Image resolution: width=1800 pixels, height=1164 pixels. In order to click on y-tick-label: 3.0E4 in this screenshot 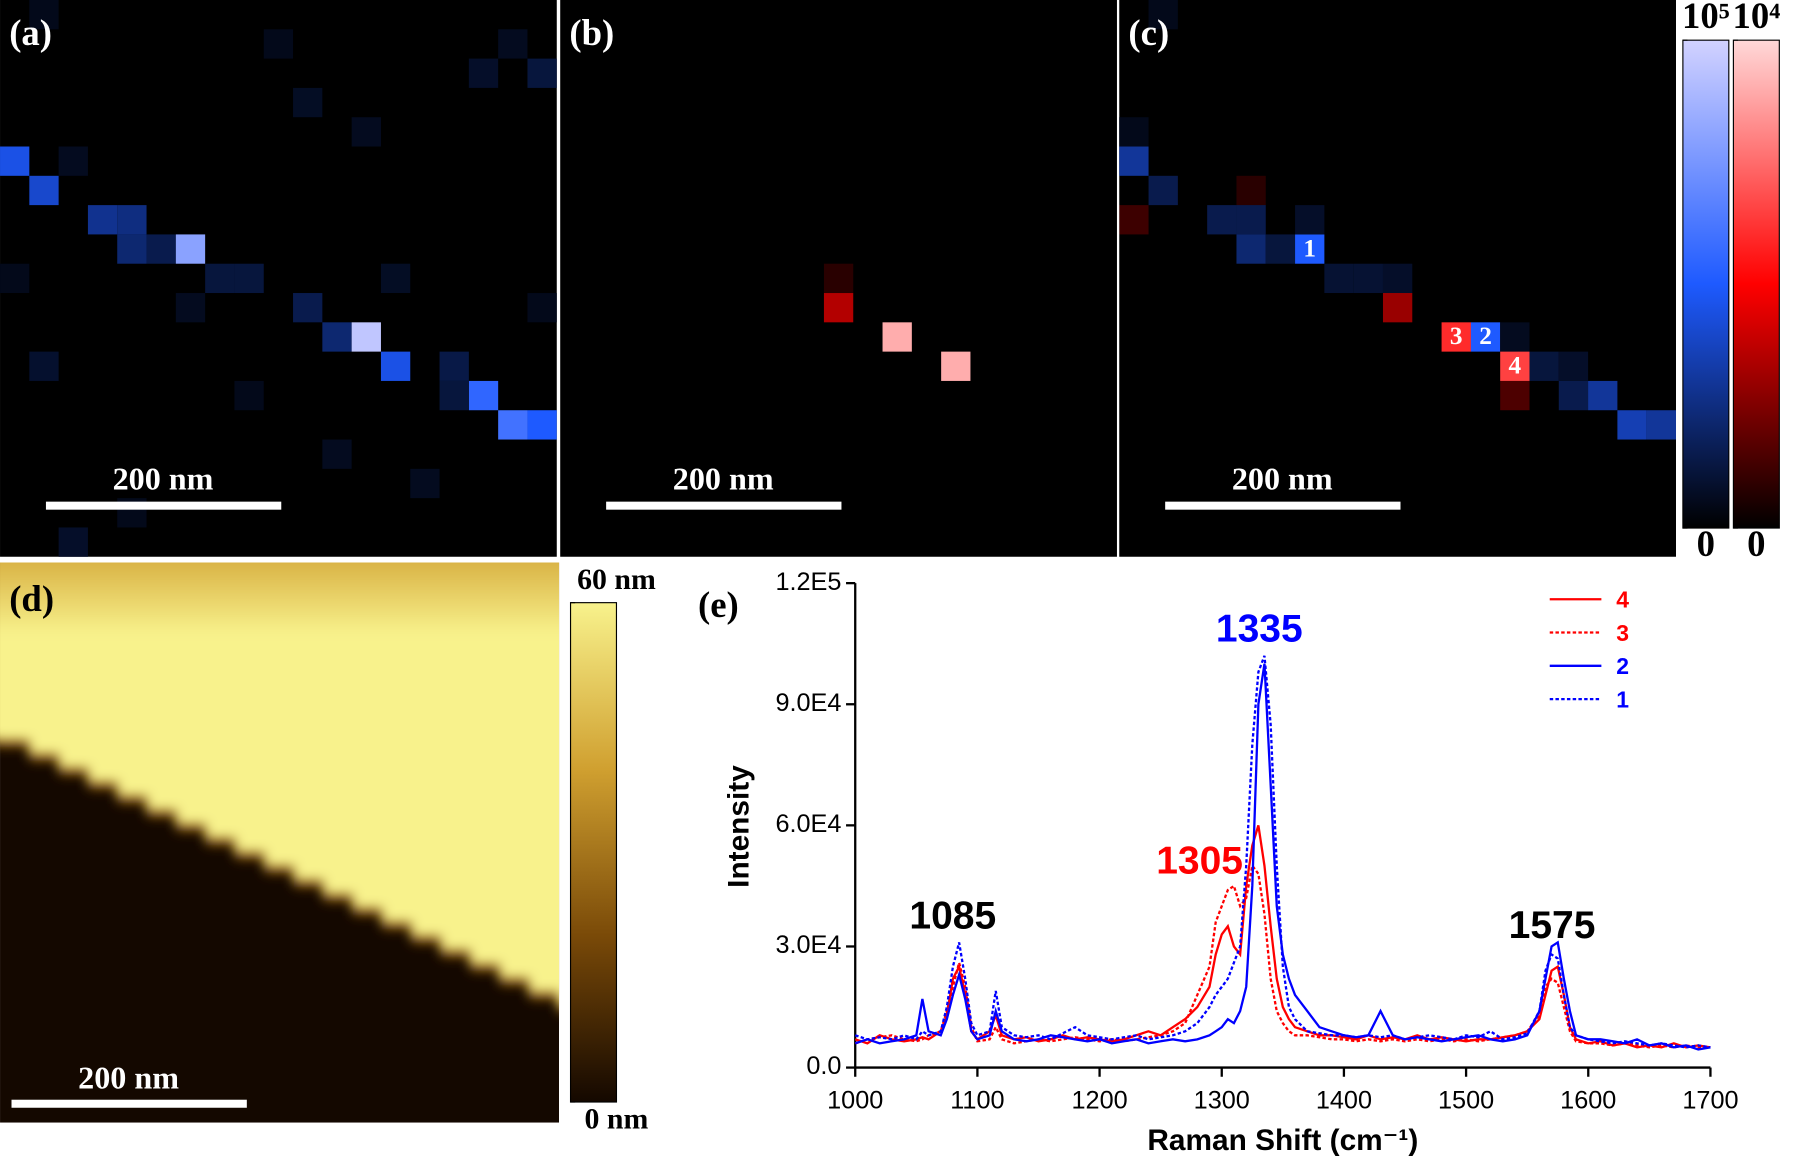, I will do `click(808, 945)`.